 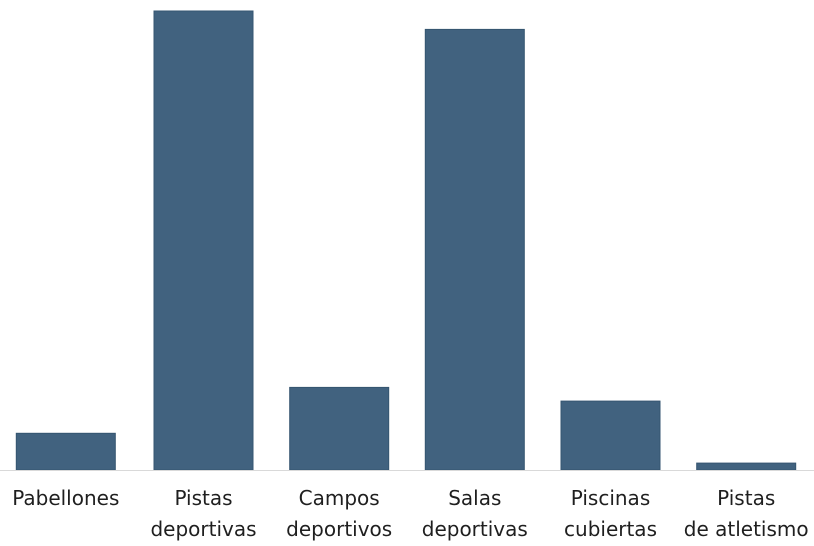 What do you see at coordinates (203, 240) in the screenshot?
I see `bar-pistas-deportivas` at bounding box center [203, 240].